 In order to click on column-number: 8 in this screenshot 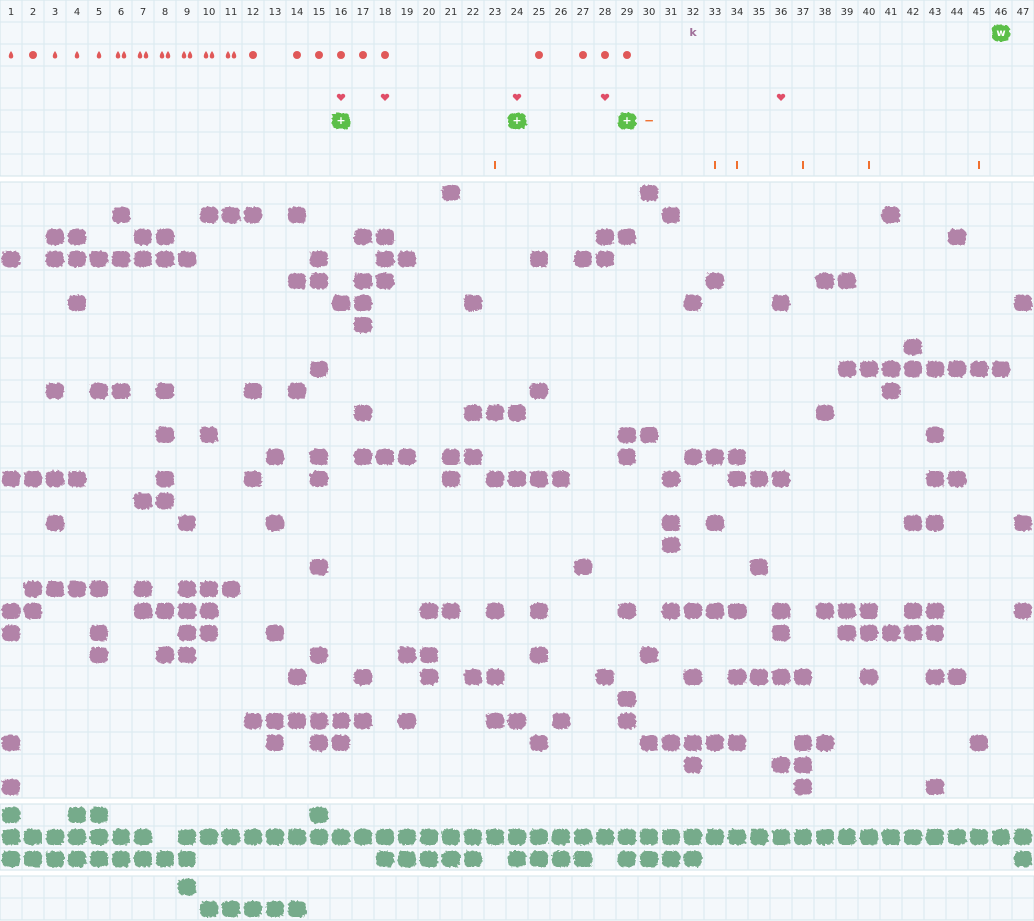, I will do `click(165, 12)`.